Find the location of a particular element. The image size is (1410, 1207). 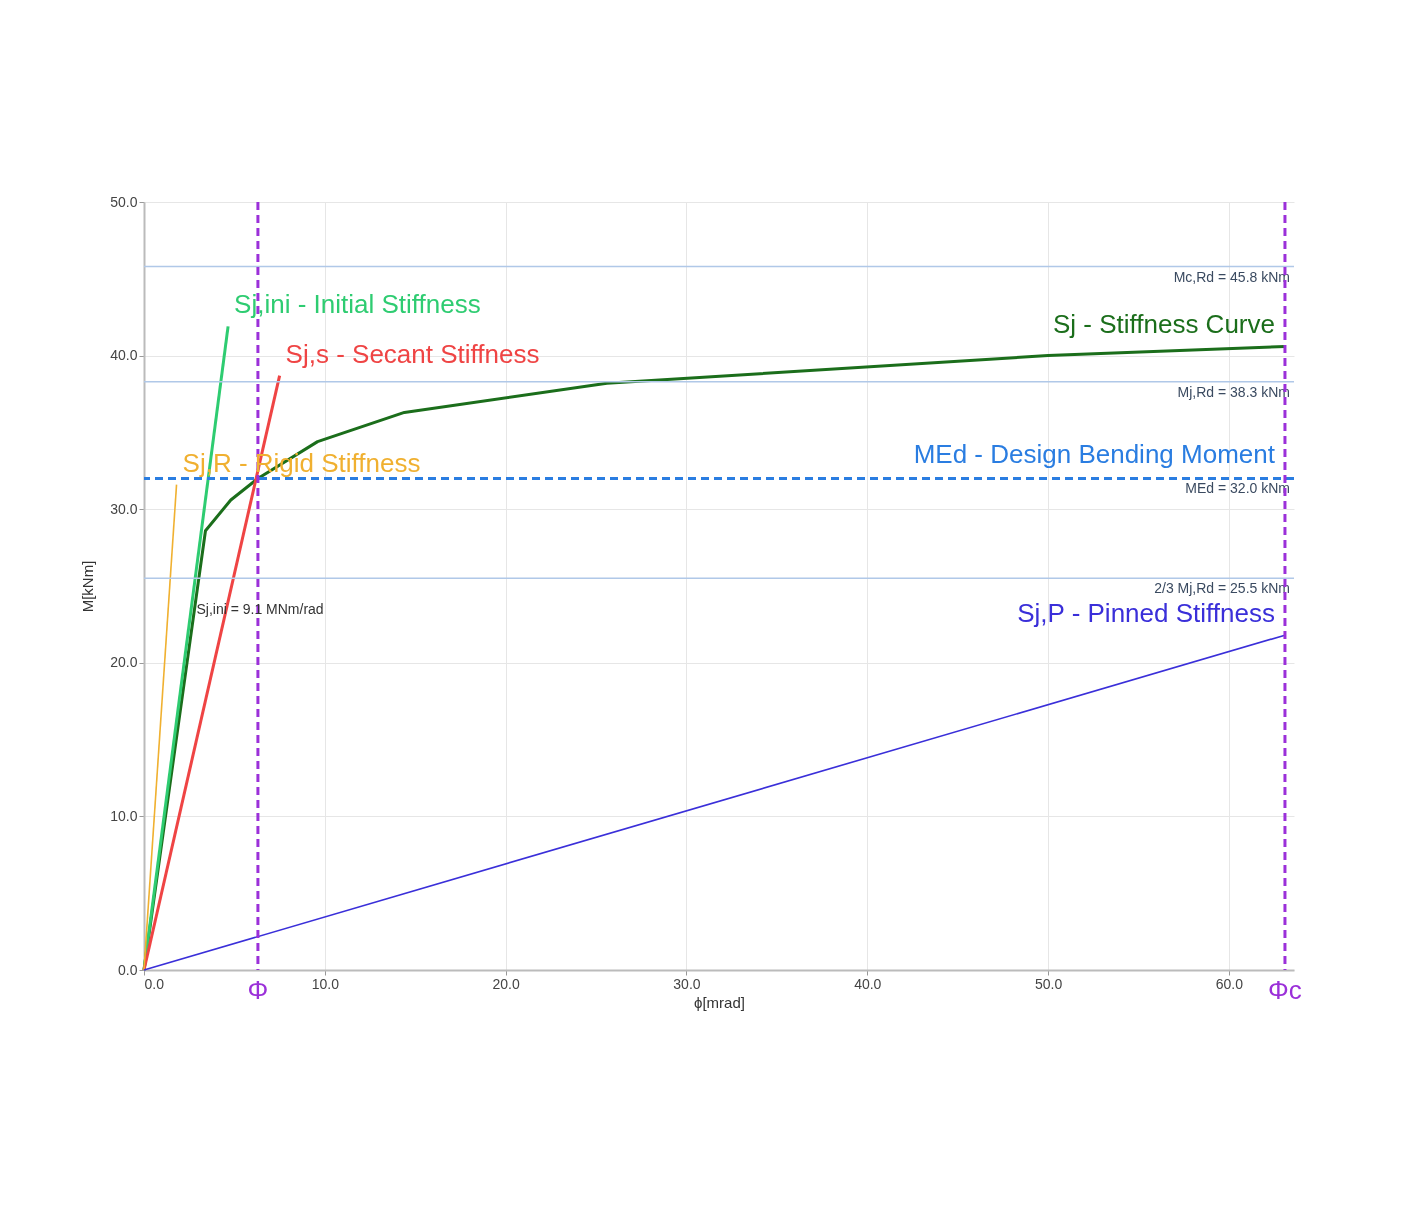

y-axis-title: M[kNm] is located at coordinates (88, 586).